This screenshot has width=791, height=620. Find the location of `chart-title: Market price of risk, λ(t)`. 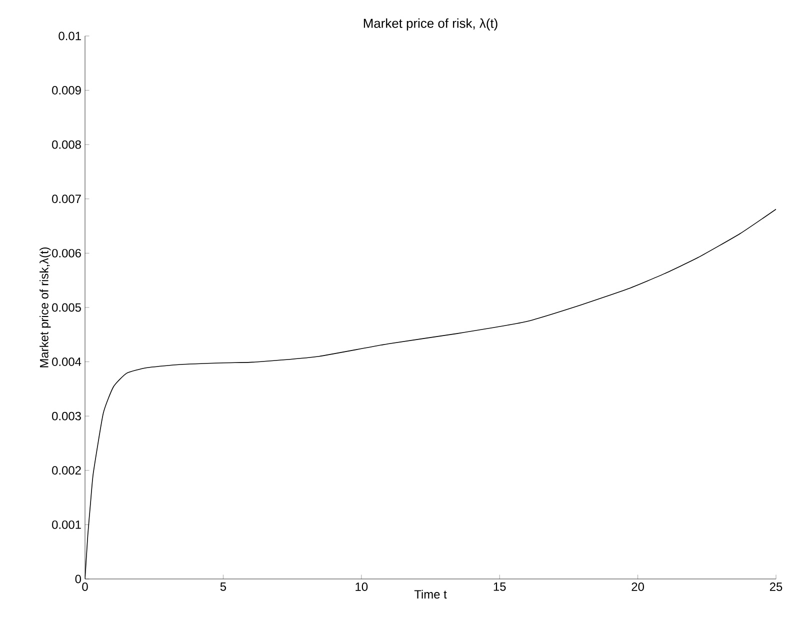

chart-title: Market price of risk, λ(t) is located at coordinates (431, 24).